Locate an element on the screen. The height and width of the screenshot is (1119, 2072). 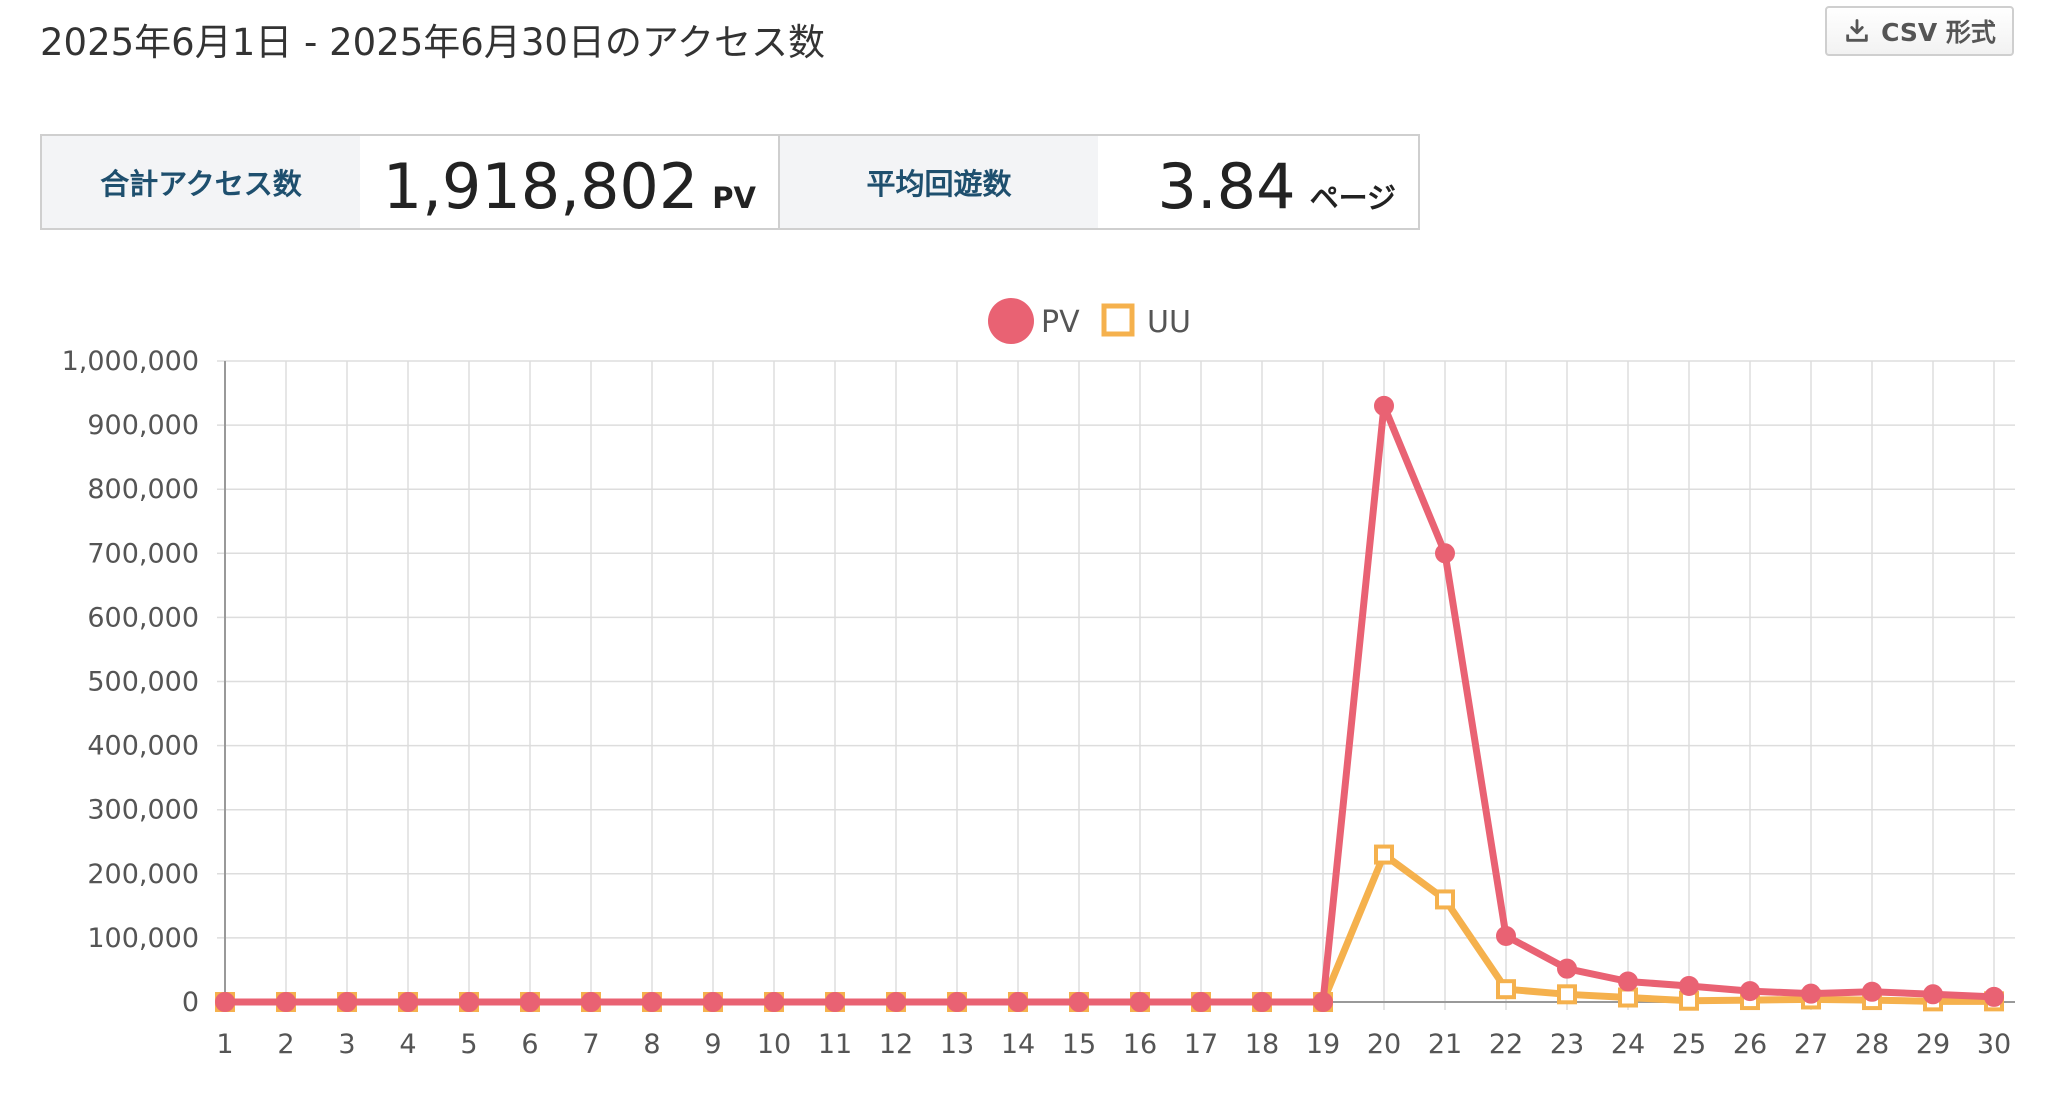
legend-pv-marker is located at coordinates (1011, 321).